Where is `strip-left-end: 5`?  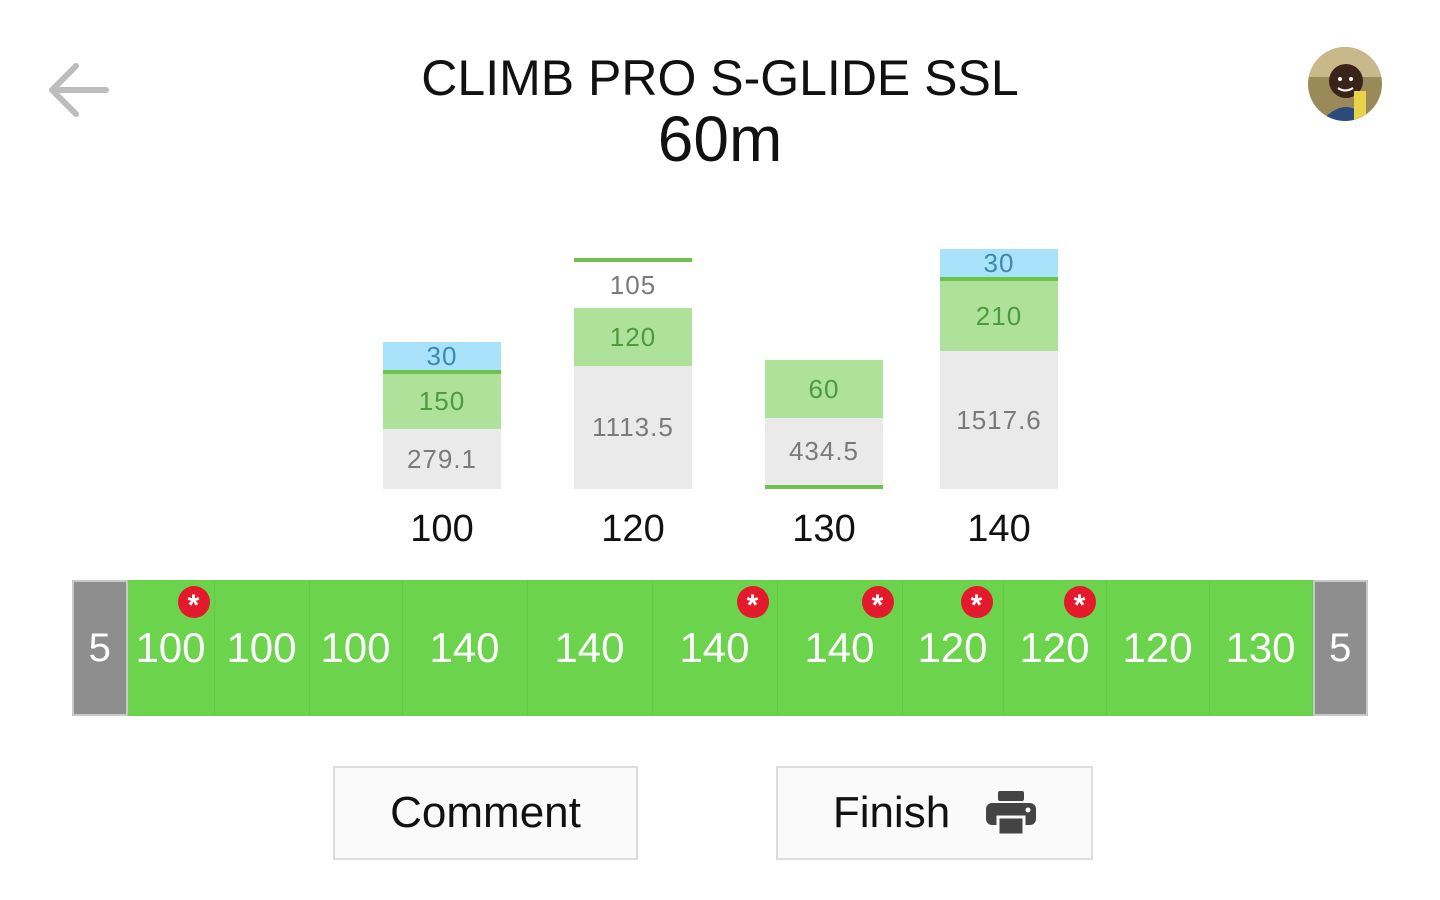 strip-left-end: 5 is located at coordinates (100, 648).